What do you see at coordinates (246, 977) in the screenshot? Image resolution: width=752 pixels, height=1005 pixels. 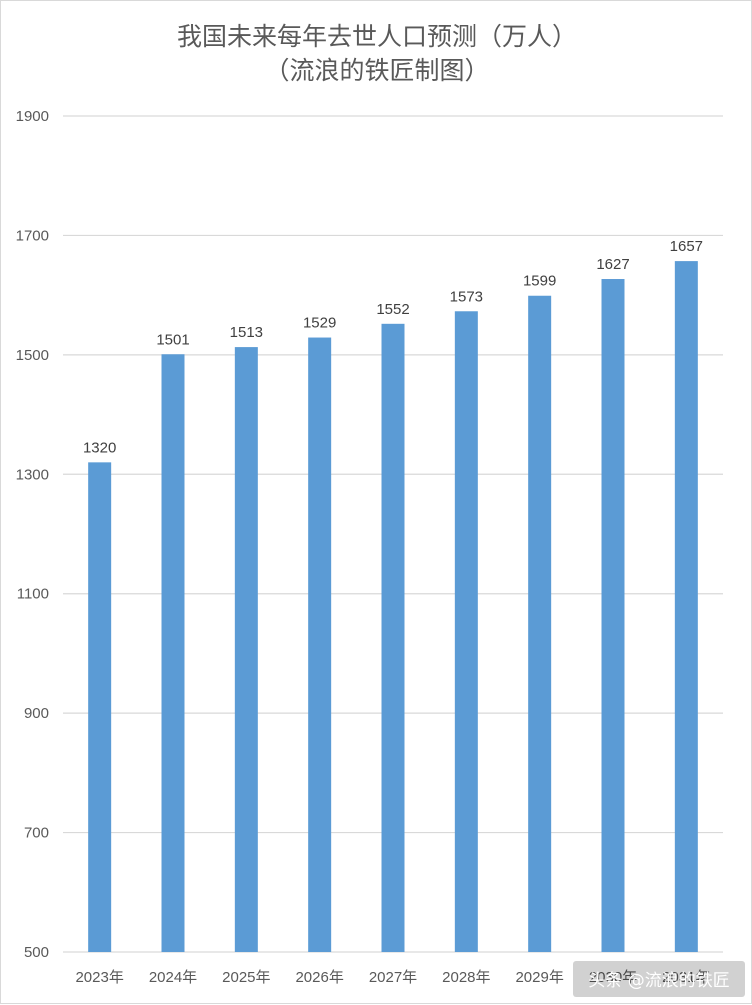 I see `x-tick-label: 2025年` at bounding box center [246, 977].